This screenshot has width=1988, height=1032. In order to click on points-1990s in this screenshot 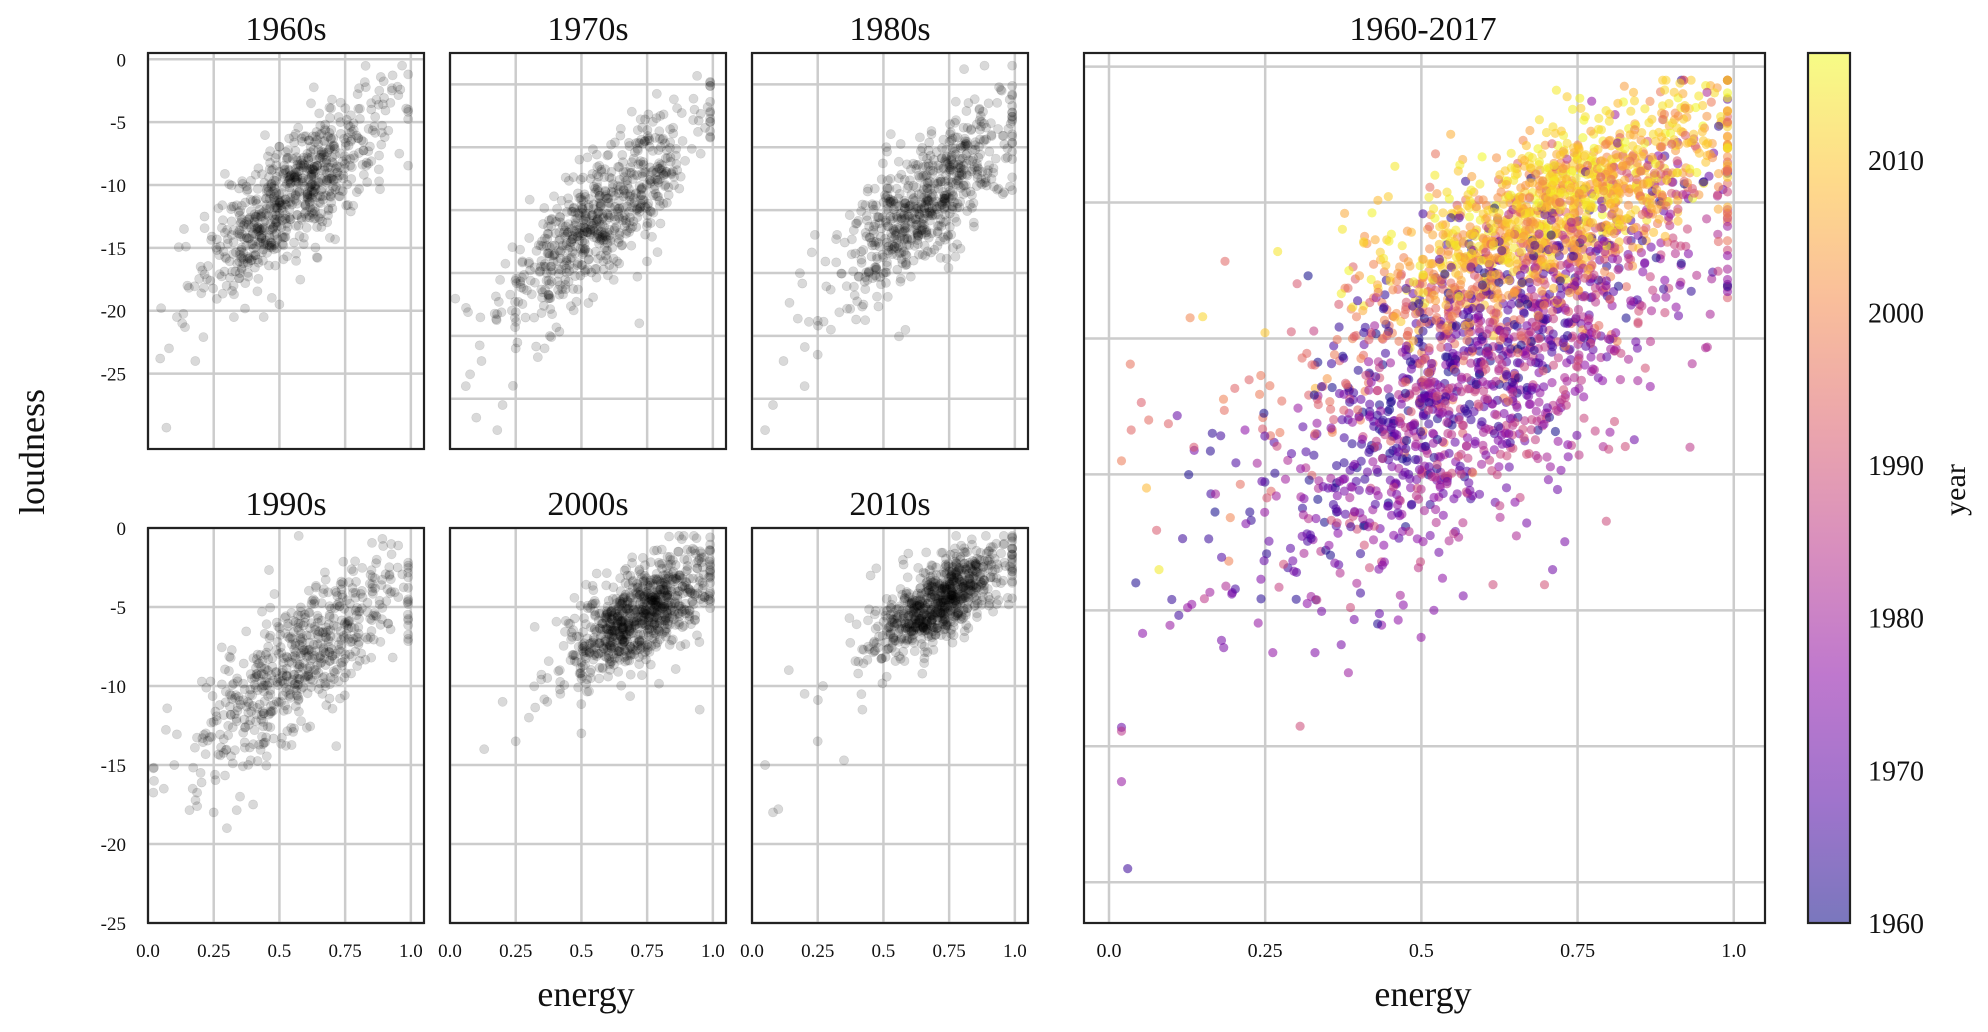, I will do `click(281, 682)`.